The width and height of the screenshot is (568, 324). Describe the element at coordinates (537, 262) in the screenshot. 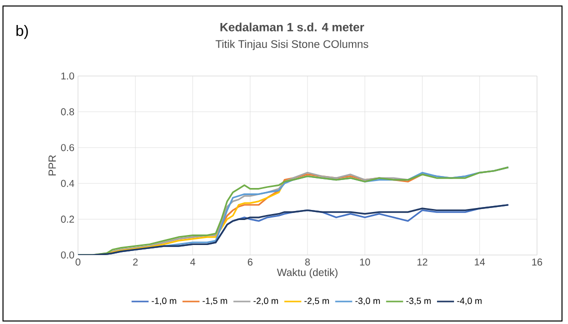

I see `x-tick-label: 16` at that location.